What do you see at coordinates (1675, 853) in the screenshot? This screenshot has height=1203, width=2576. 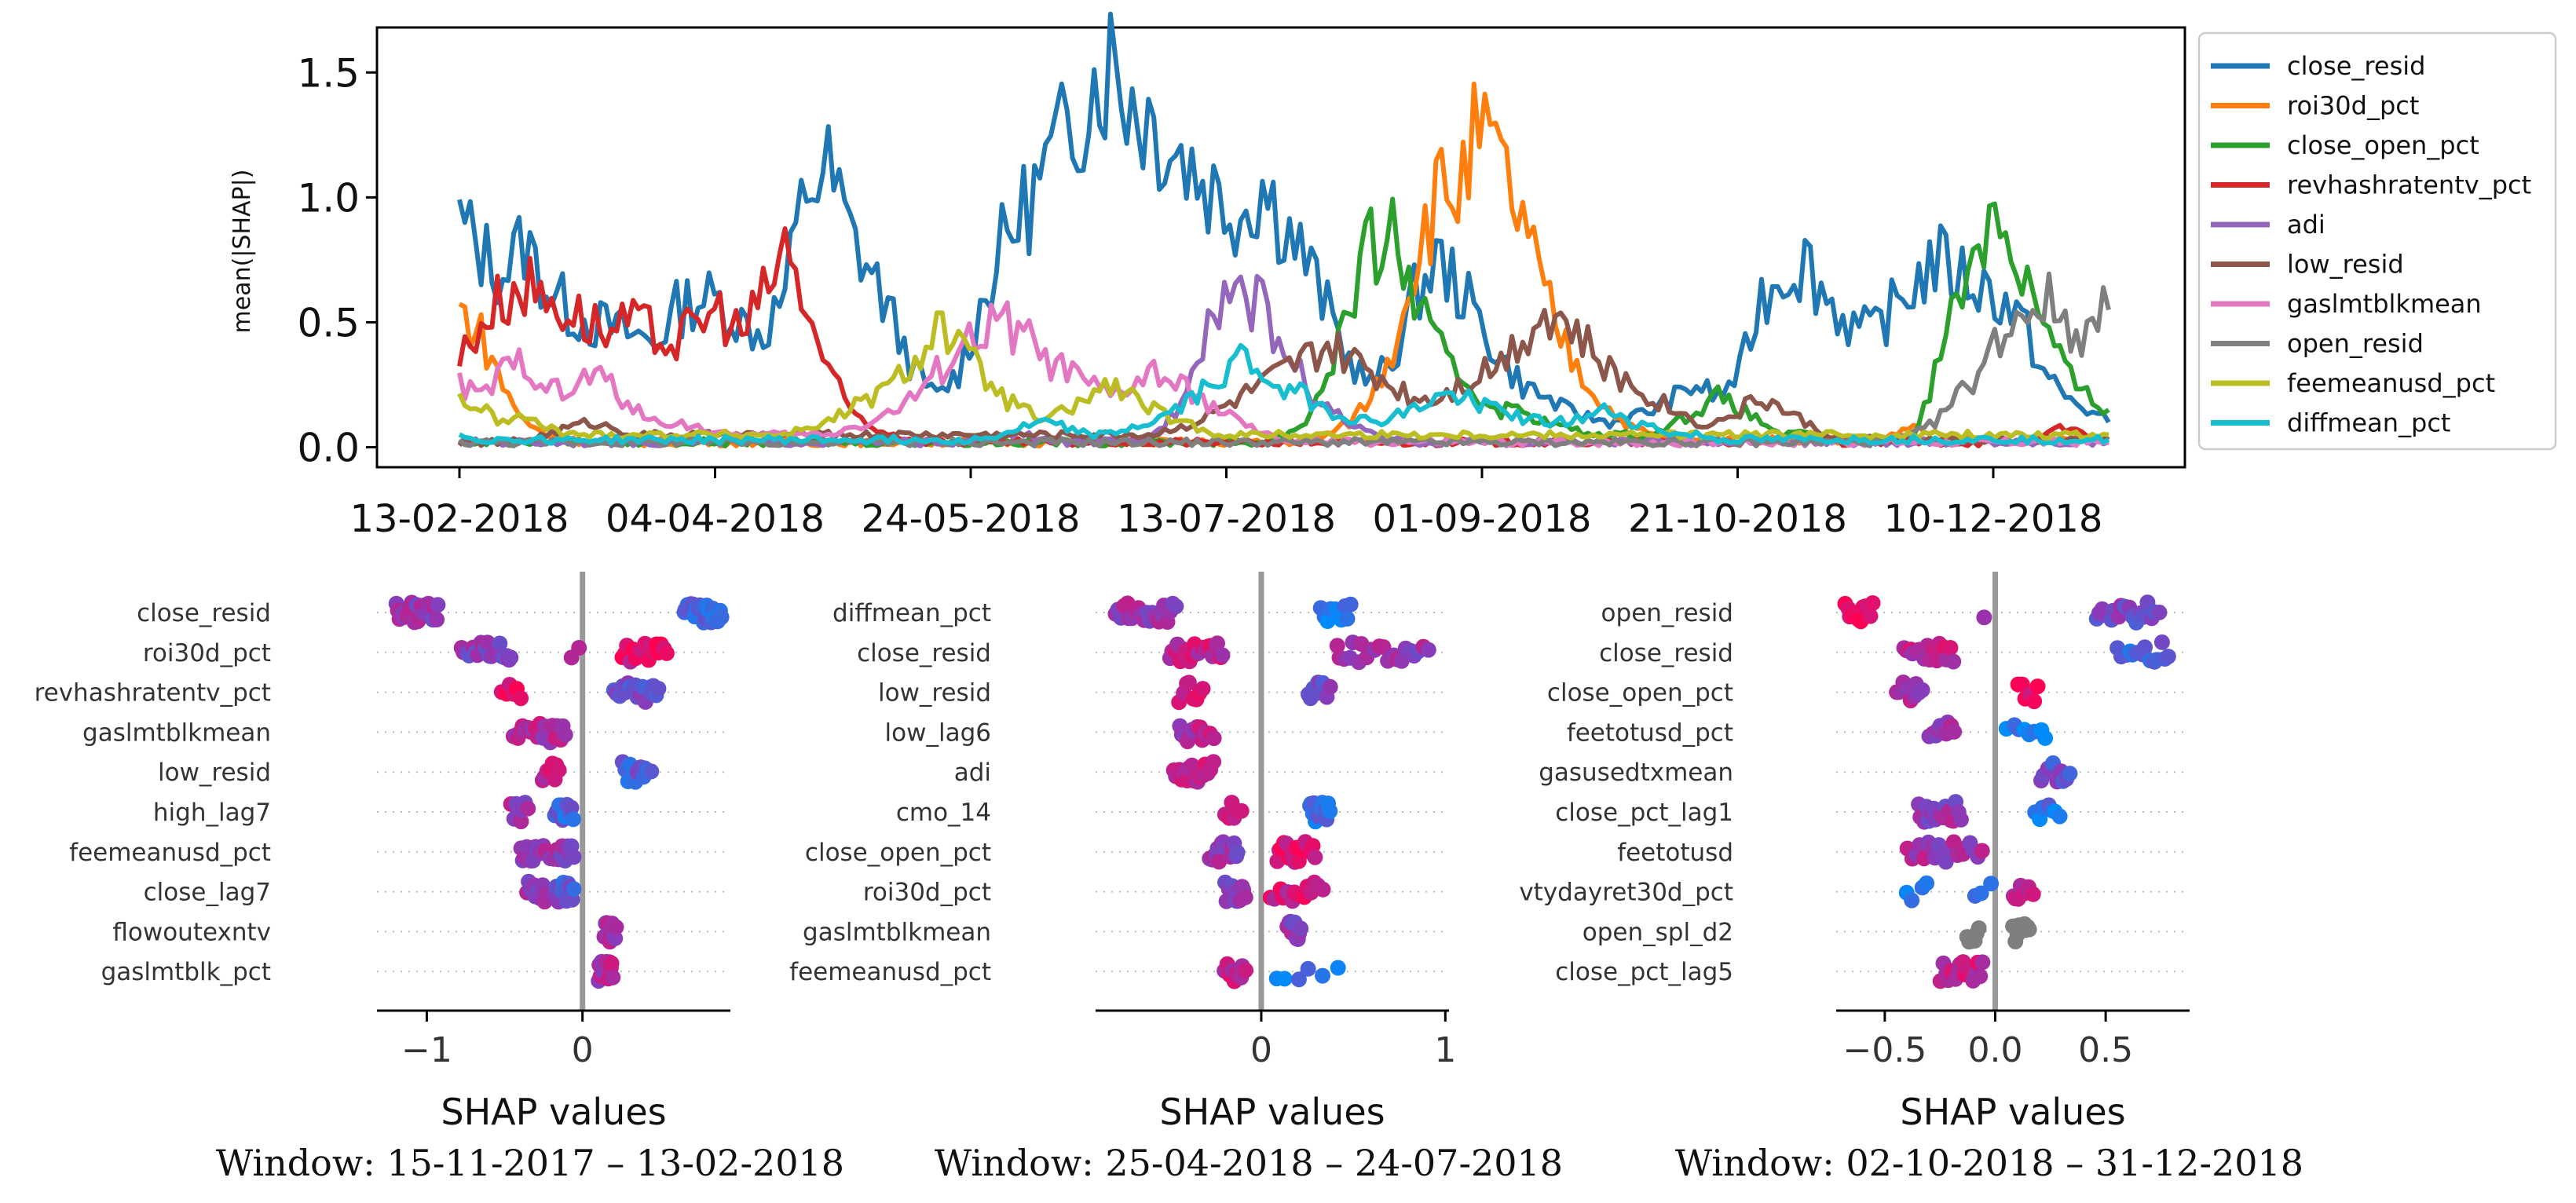 I see `feature-label-feetotusd: feetotusd` at bounding box center [1675, 853].